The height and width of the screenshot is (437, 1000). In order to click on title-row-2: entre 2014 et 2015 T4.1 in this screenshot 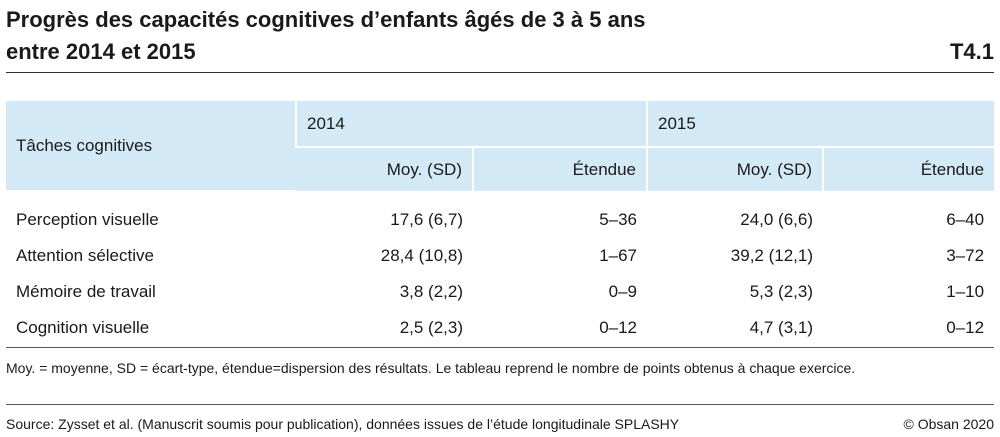, I will do `click(500, 52)`.